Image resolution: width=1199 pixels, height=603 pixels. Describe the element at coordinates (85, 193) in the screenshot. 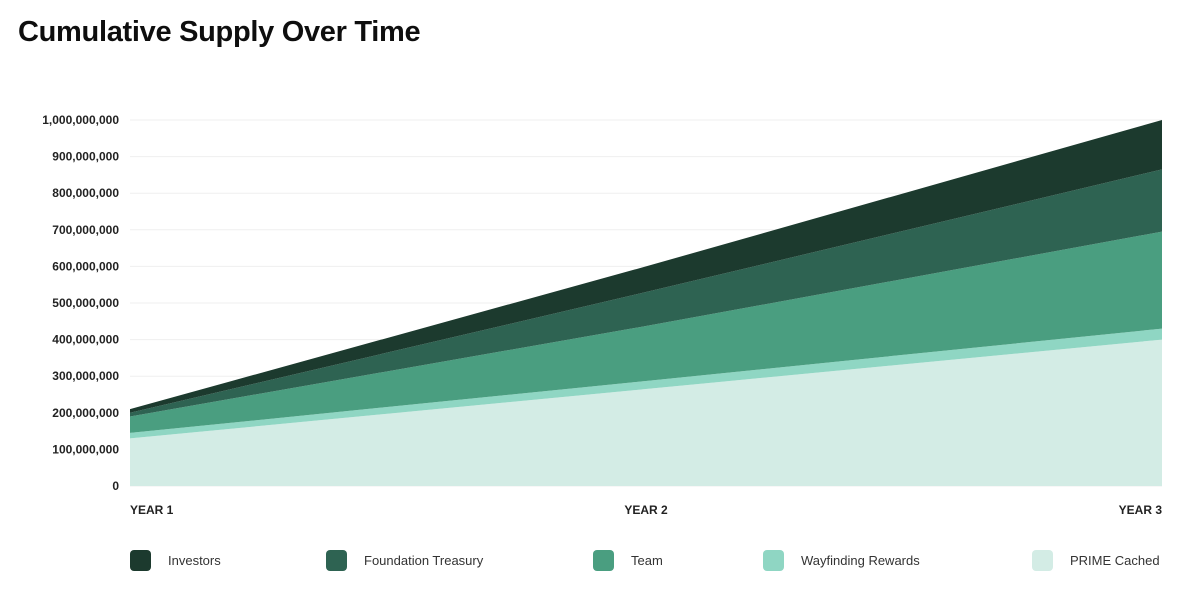

I see `y-tick-label: 800,000,000` at that location.